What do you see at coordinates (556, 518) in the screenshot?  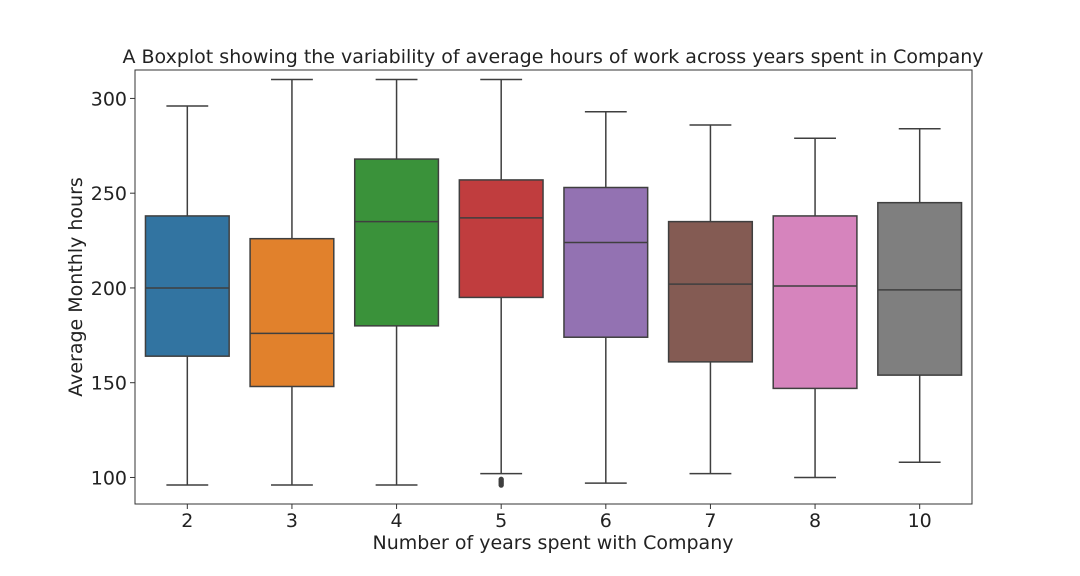 I see `x-axis: 2 3 4 5 6 7 8 10` at bounding box center [556, 518].